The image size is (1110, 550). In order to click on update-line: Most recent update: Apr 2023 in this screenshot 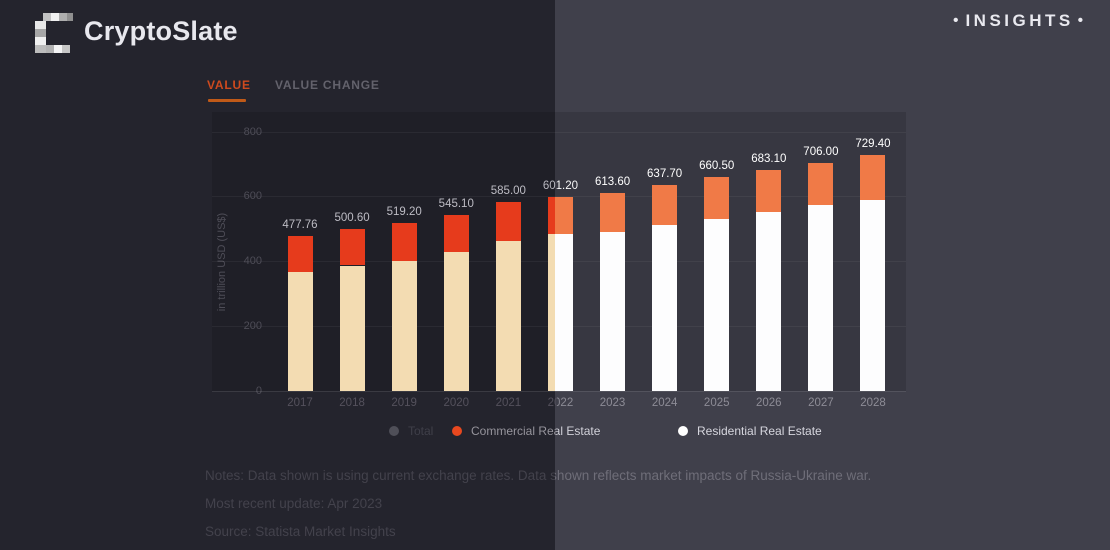, I will do `click(294, 503)`.